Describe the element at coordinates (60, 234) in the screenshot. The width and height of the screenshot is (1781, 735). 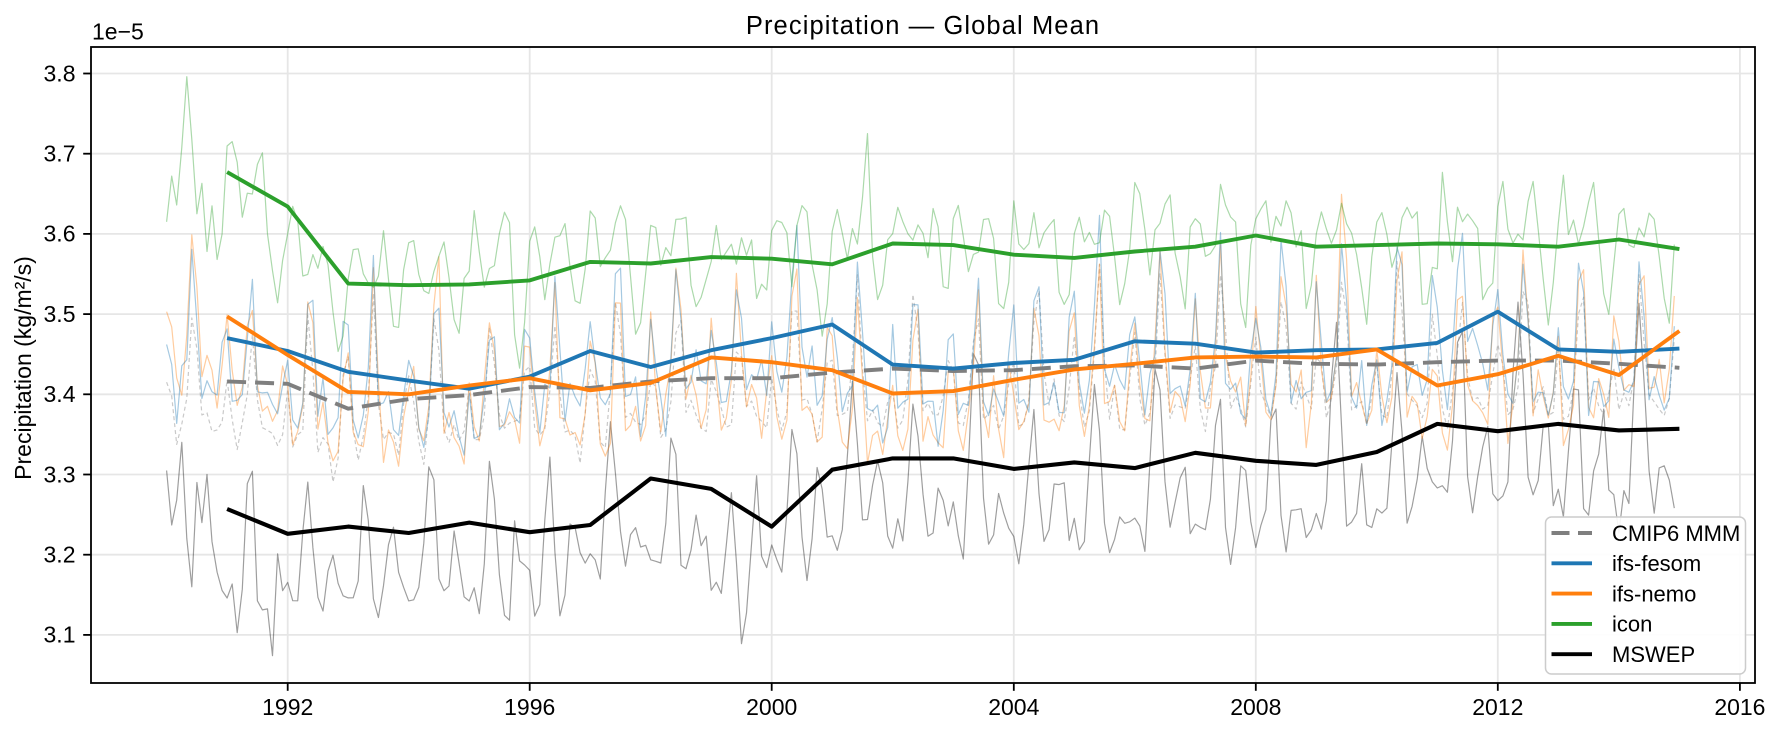
I see `svg-text: 3.6` at that location.